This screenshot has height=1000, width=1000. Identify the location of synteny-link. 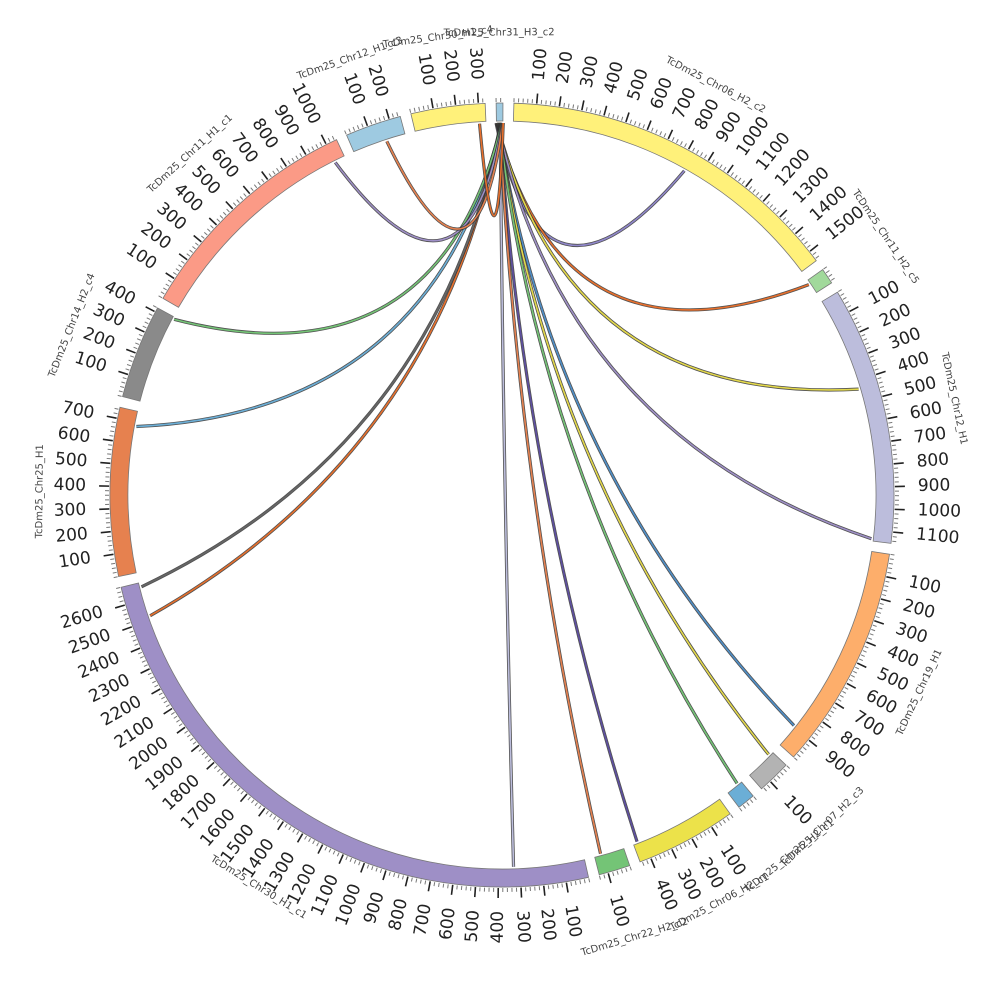
(445, 176).